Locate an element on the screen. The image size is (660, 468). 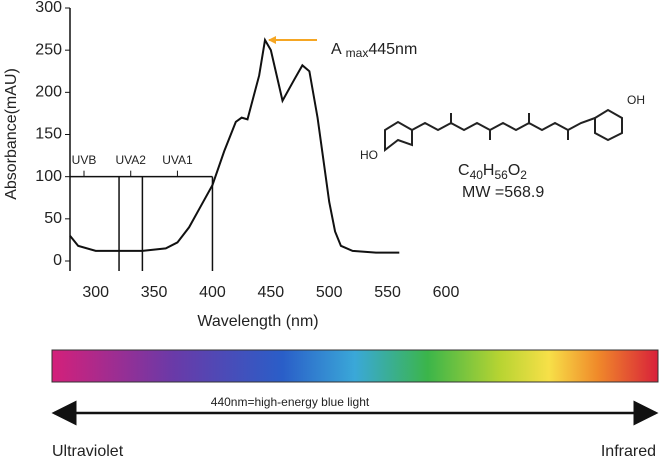
spectrum-bar is located at coordinates (355, 366).